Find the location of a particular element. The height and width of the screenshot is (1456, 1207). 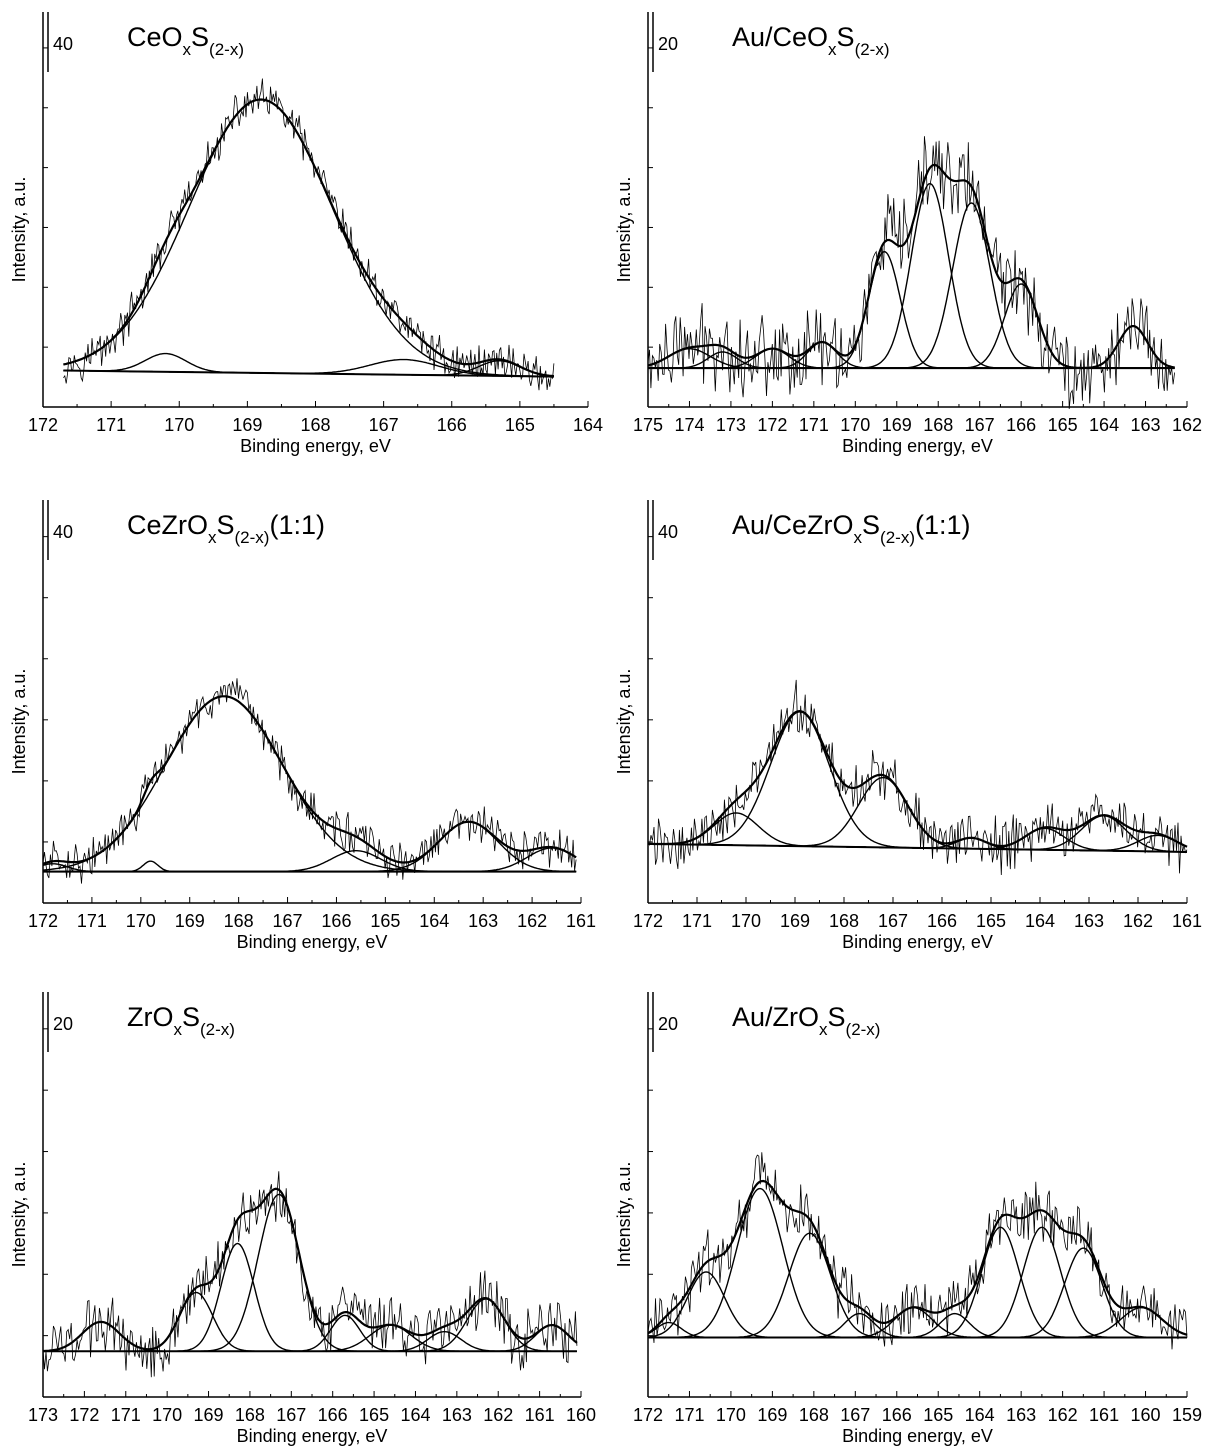

panel-title: ZrOxS(2-x) is located at coordinates (181, 1020).